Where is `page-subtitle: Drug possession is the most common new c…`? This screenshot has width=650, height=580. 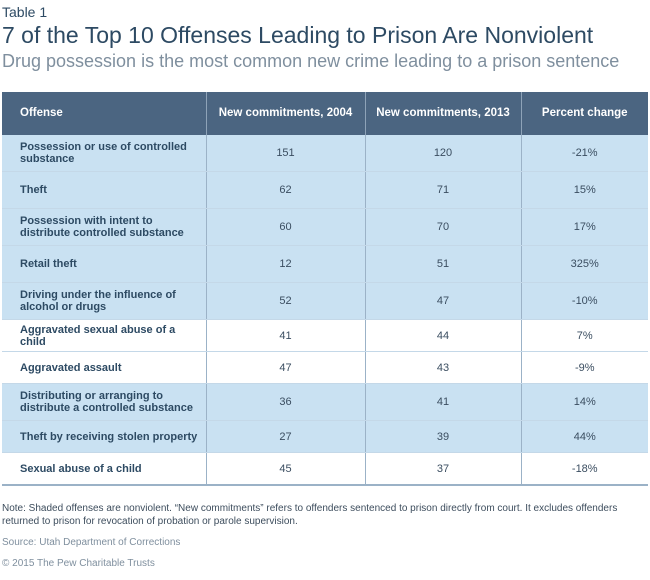
page-subtitle: Drug possession is the most common new c… is located at coordinates (311, 61).